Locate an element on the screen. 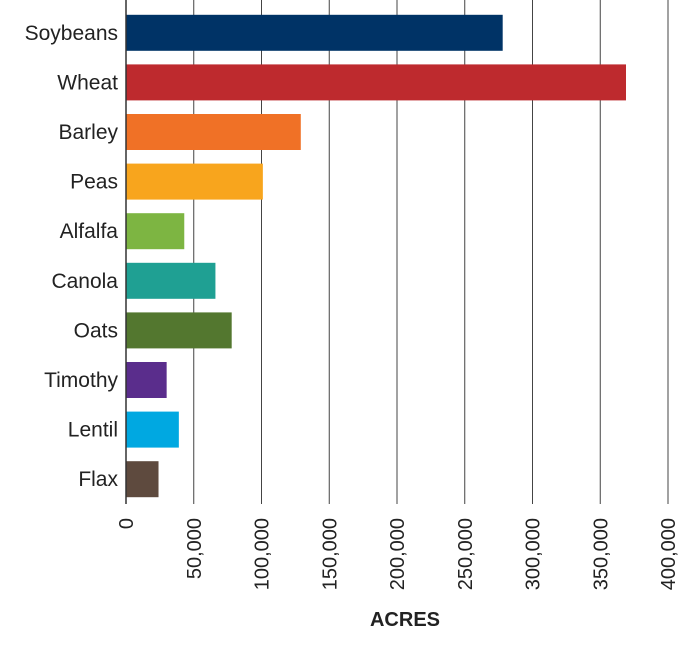 Image resolution: width=691 pixels, height=654 pixels. x-tick-label: 400,000 is located at coordinates (669, 554).